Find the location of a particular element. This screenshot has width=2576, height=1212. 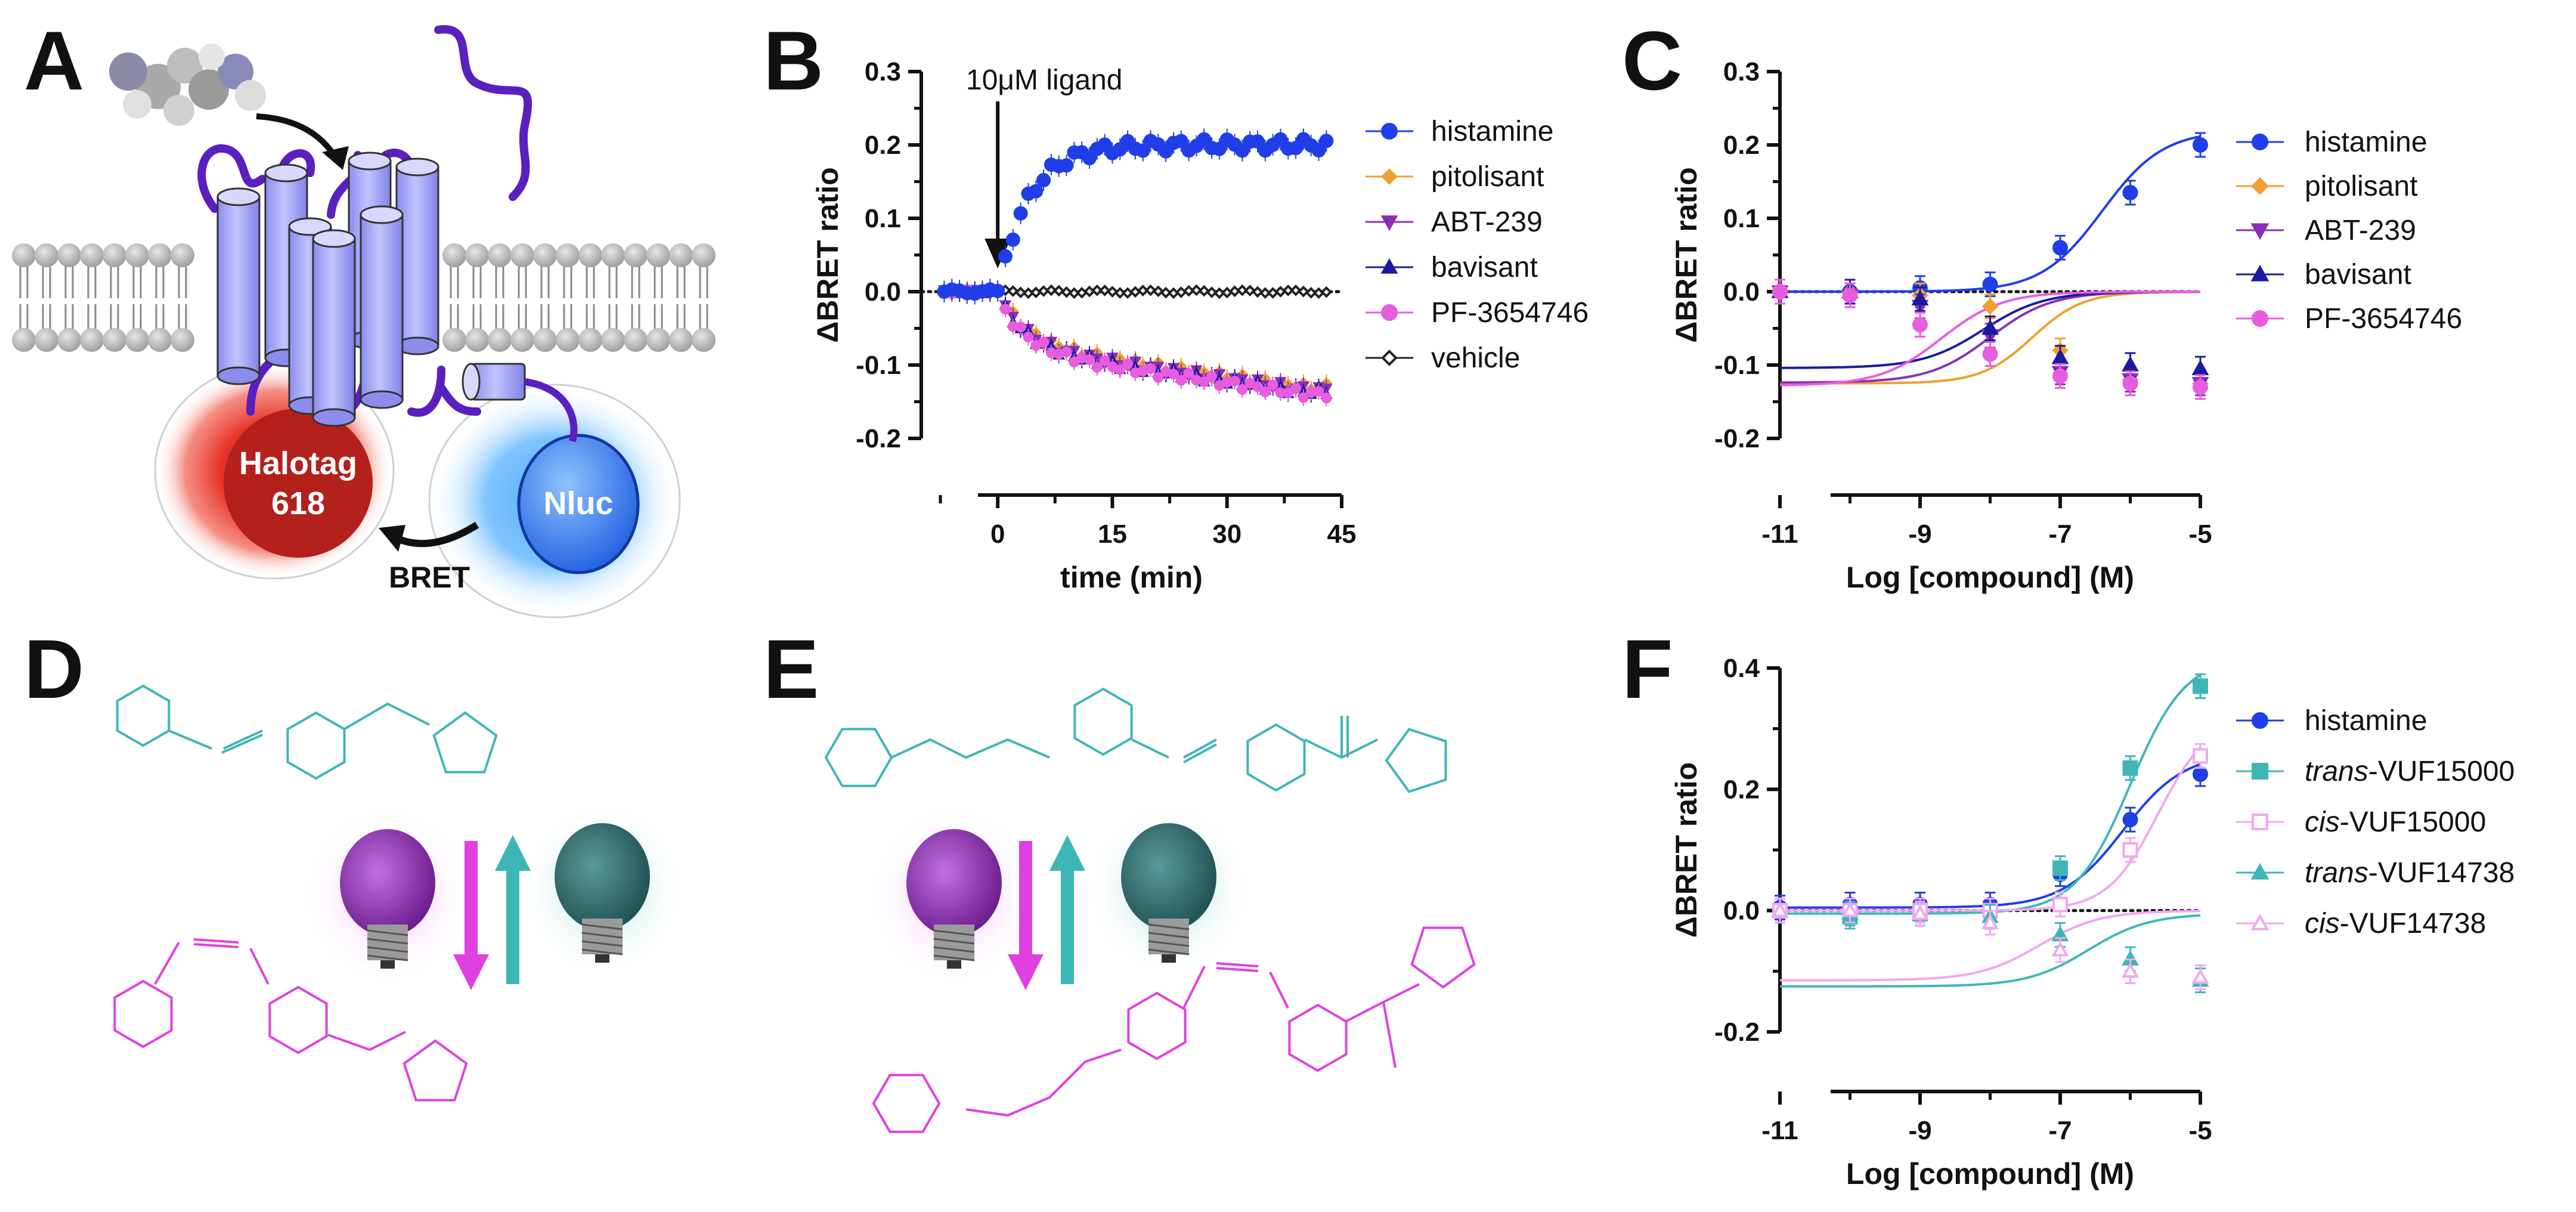

panel-a: A Halotag 618 Nluc BRET is located at coordinates (364, 317).